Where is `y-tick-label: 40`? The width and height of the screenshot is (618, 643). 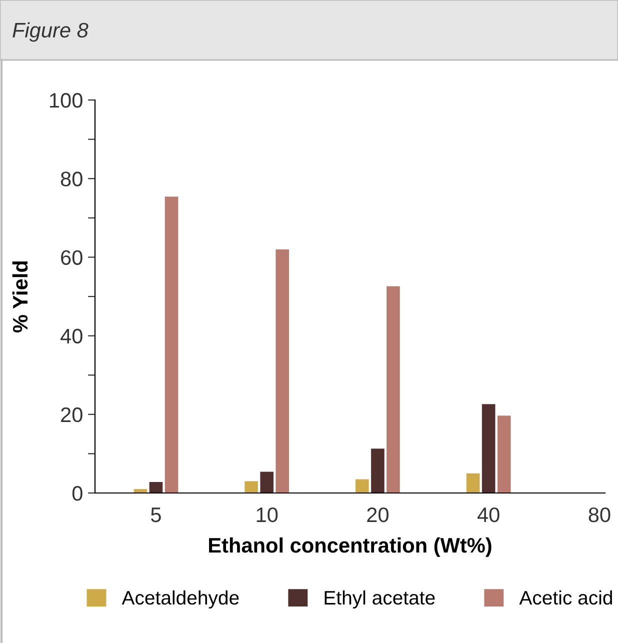 y-tick-label: 40 is located at coordinates (71, 336).